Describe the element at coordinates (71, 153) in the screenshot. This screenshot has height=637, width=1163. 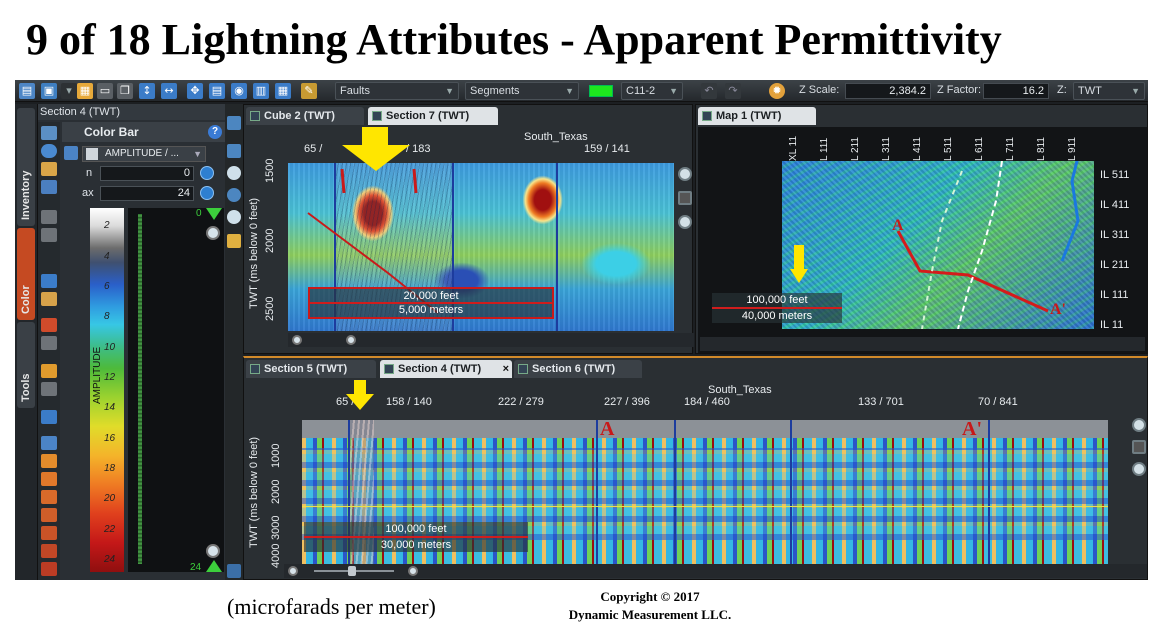
I see `menu-icon` at that location.